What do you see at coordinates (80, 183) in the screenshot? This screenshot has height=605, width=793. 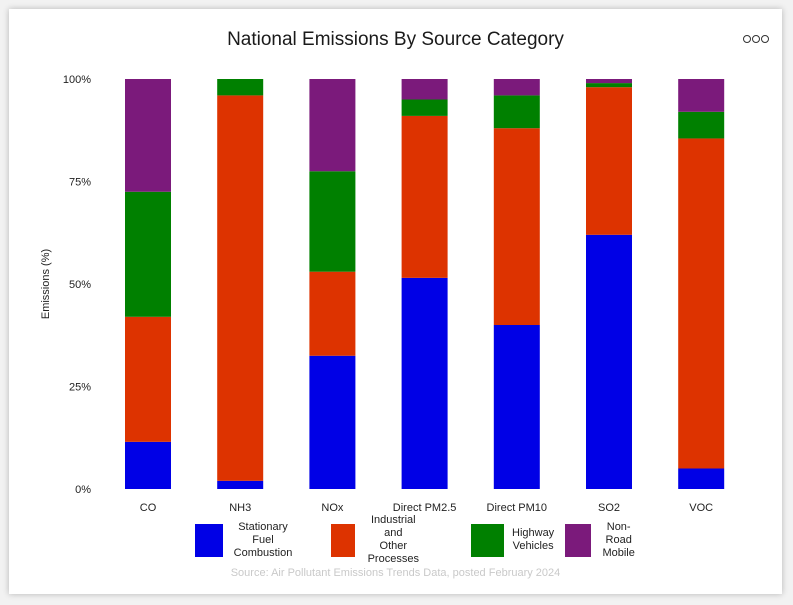 I see `y-tick-label: 75%` at bounding box center [80, 183].